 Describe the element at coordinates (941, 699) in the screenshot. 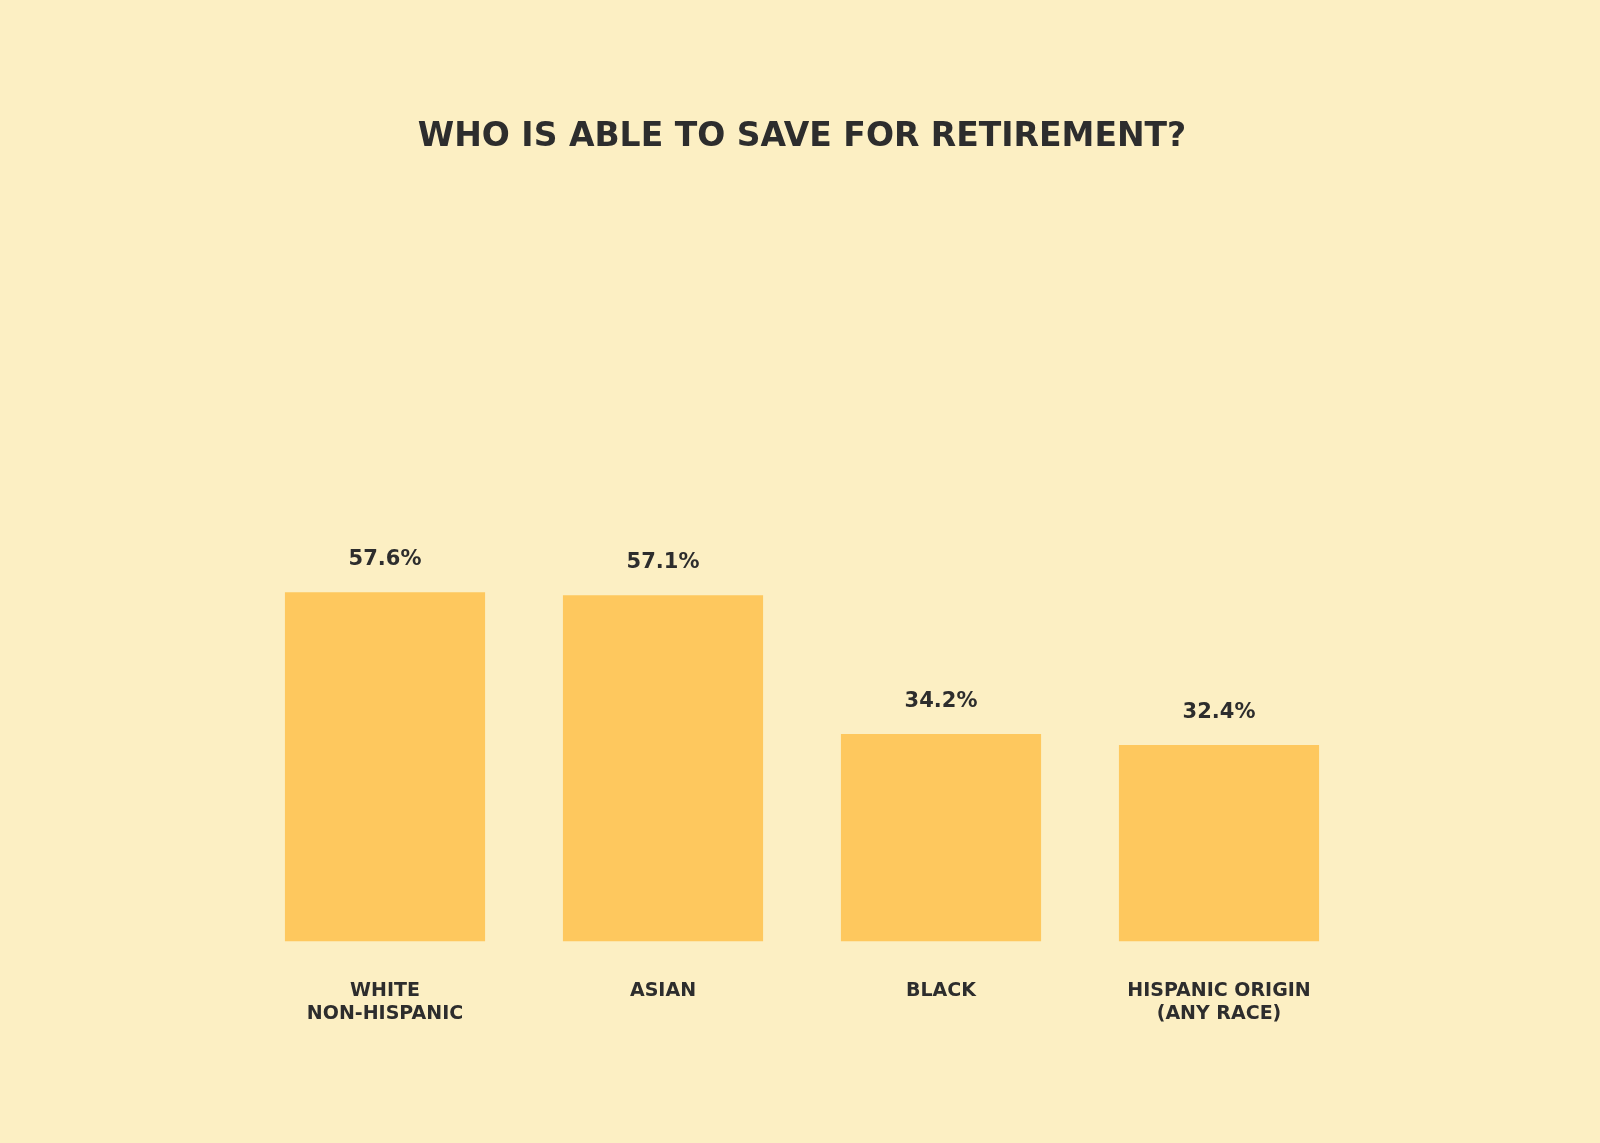

I see `data-label: 34.2%` at that location.